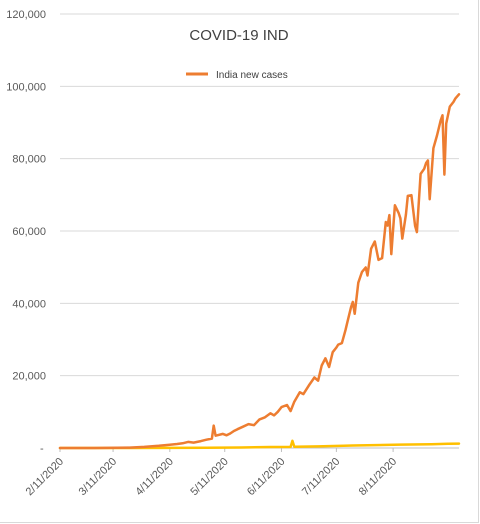 Image resolution: width=480 pixels, height=524 pixels. I want to click on y-tick-label: 20,000, so click(29, 377).